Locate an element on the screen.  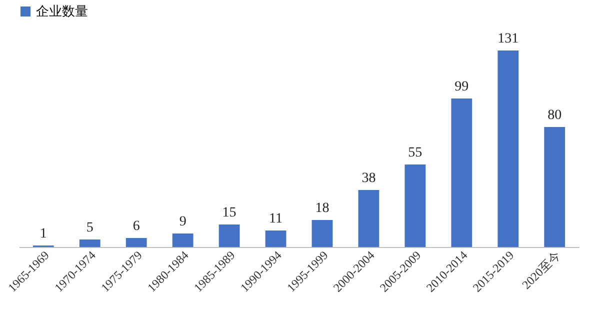
data-label: 5 is located at coordinates (90, 228).